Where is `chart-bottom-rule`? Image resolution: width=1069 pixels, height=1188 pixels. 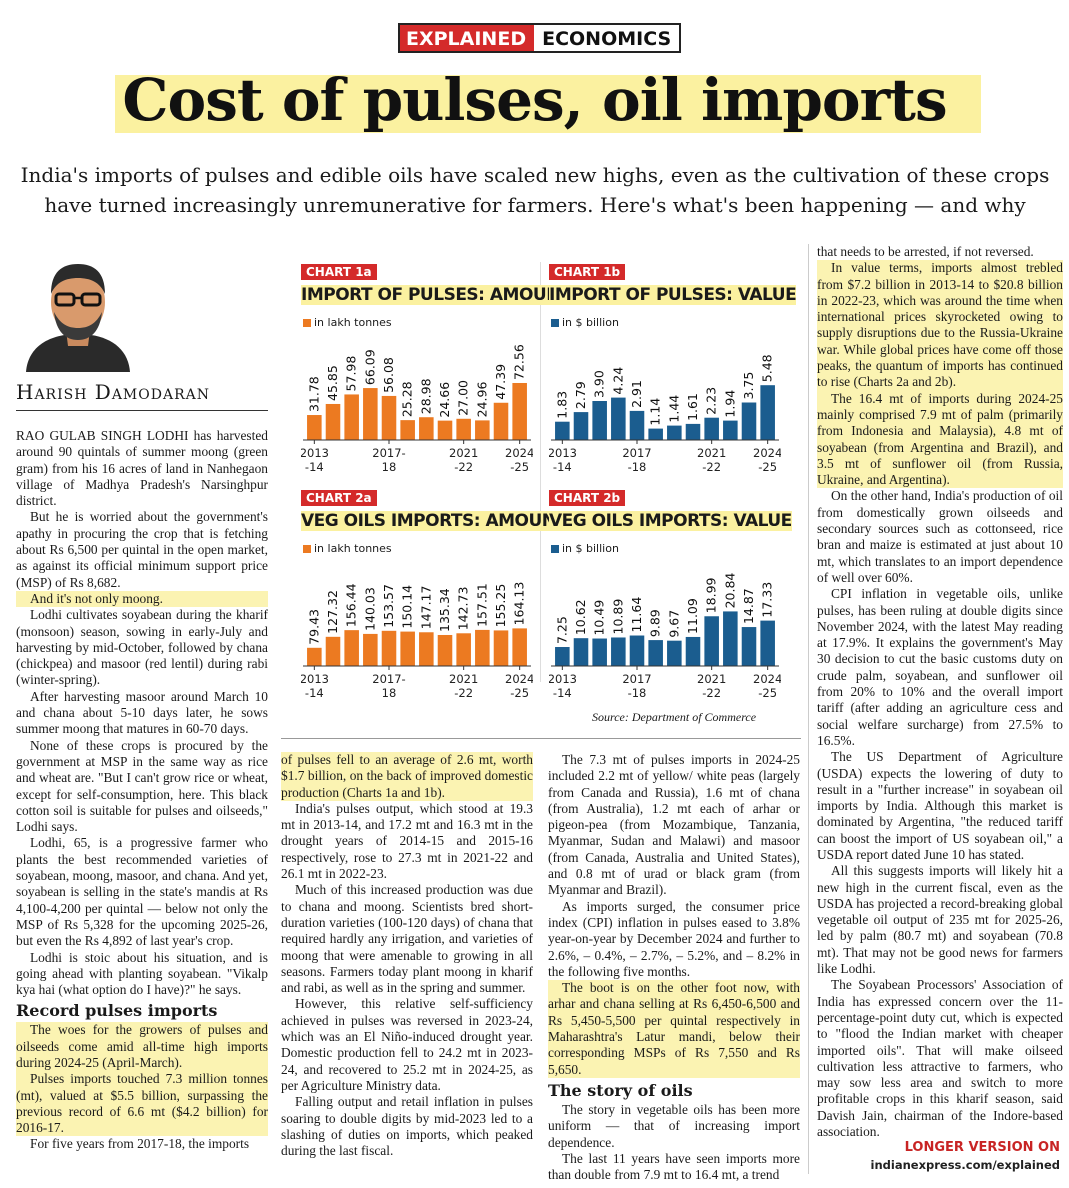
chart-bottom-rule is located at coordinates (541, 738).